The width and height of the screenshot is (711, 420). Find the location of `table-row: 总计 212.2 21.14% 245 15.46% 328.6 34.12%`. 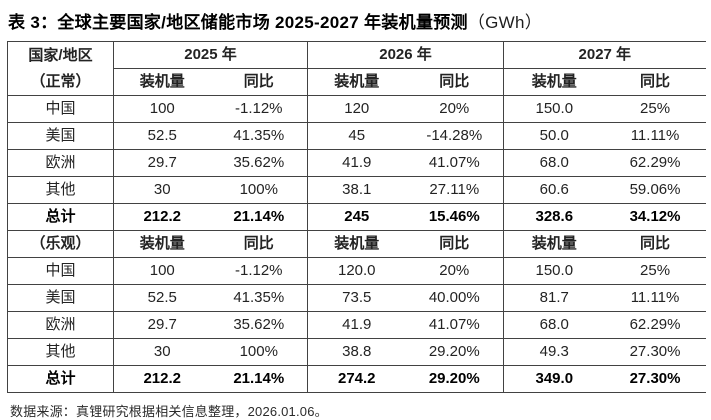

table-row: 总计 212.2 21.14% 245 15.46% 328.6 34.12% is located at coordinates (356, 217).